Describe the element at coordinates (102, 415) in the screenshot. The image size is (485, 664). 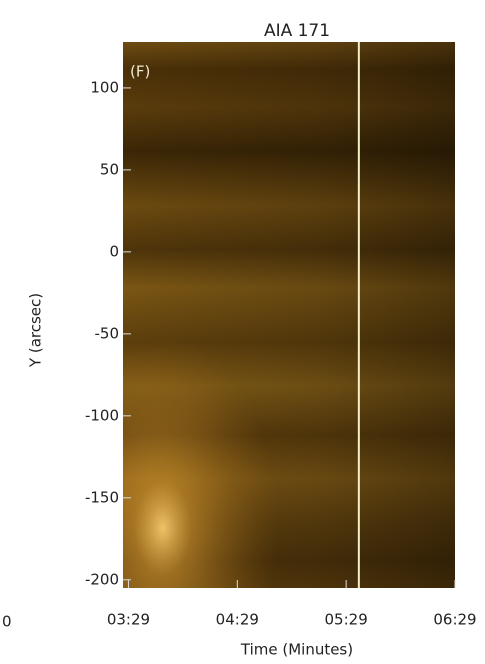
I see `y-tick-label: -100` at that location.